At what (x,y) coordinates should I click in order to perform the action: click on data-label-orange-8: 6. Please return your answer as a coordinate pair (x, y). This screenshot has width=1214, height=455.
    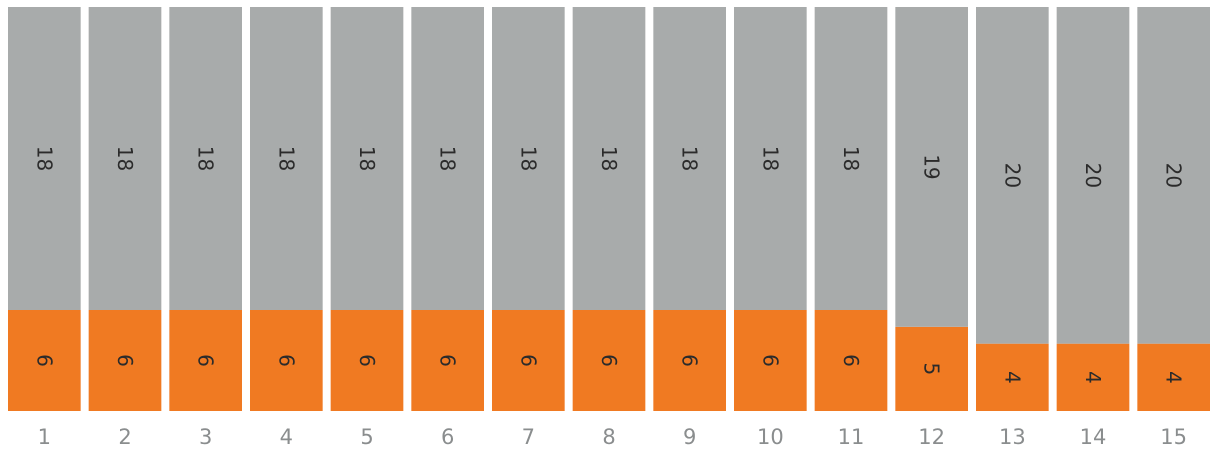
    Looking at the image, I should click on (609, 360).